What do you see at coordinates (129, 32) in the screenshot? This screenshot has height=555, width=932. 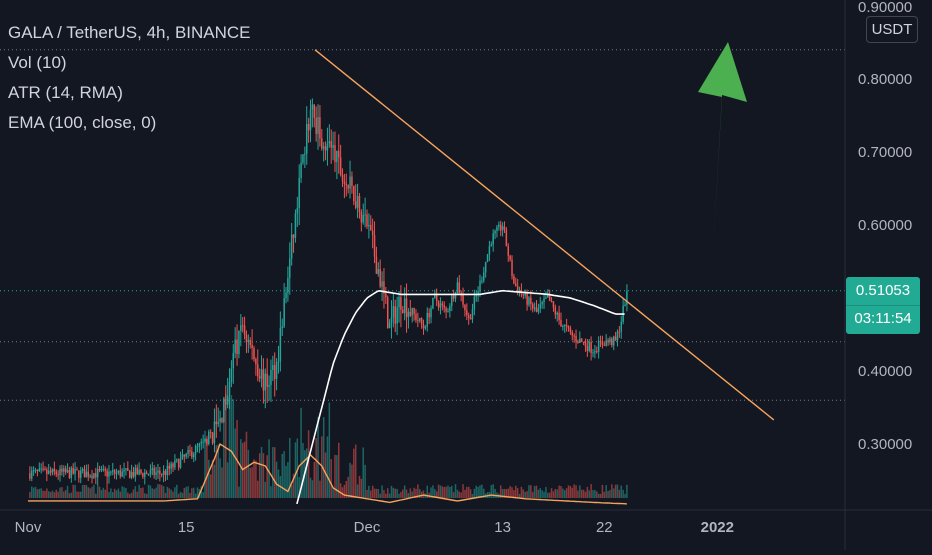 I see `symbol-title: GALA / TetherUS, 4h, BINANCE` at bounding box center [129, 32].